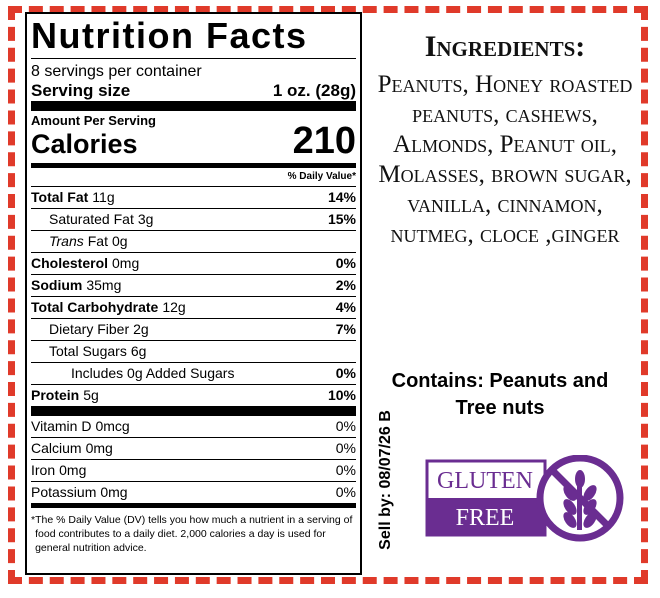  Describe the element at coordinates (70, 263) in the screenshot. I see `nutrient: Cholesterol` at that location.